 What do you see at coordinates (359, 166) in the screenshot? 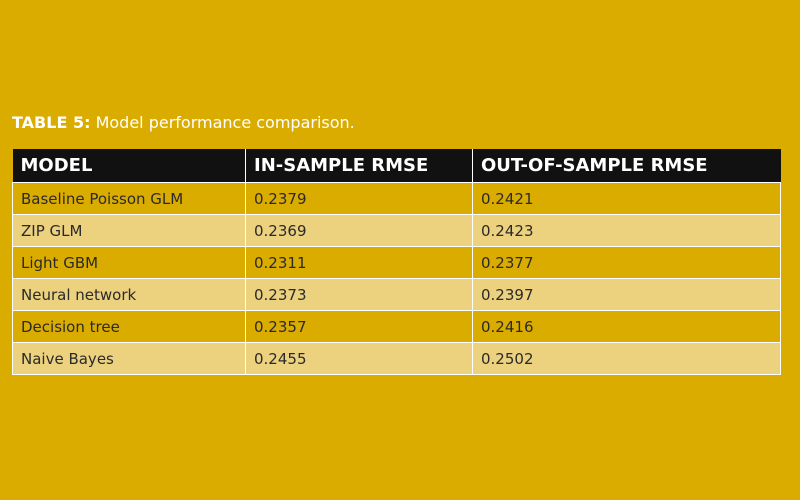
I see `header-in-sample-rmse: IN-SAMPLE RMSE` at bounding box center [359, 166].